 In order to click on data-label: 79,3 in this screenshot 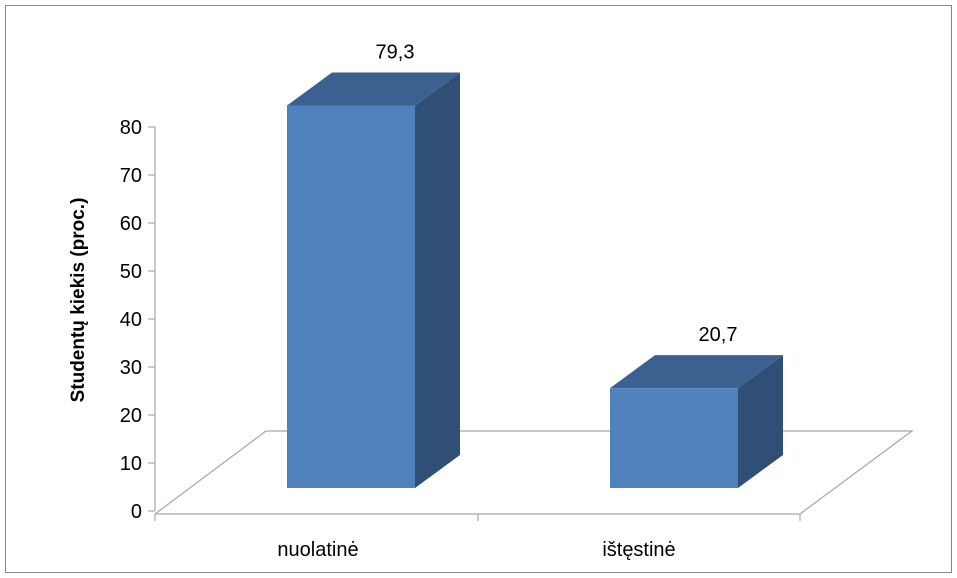, I will do `click(395, 52)`.